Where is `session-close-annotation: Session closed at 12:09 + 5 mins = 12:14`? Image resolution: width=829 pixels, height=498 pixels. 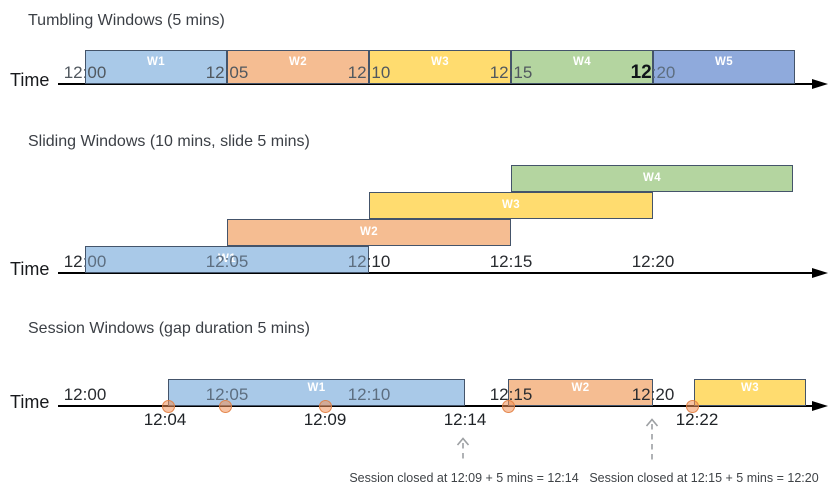 session-close-annotation: Session closed at 12:09 + 5 mins = 12:14 is located at coordinates (464, 478).